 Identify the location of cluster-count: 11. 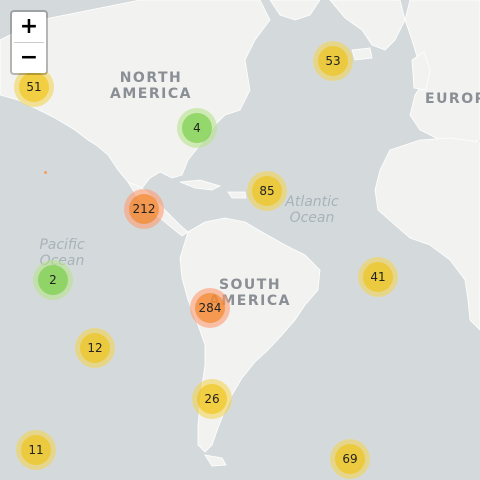
(36, 450).